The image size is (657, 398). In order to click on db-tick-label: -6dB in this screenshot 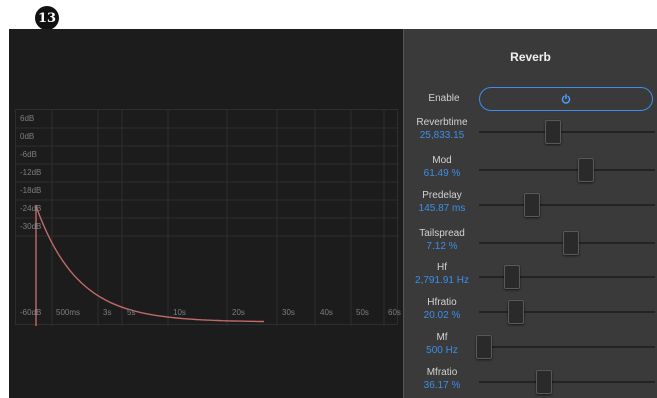, I will do `click(28, 154)`.